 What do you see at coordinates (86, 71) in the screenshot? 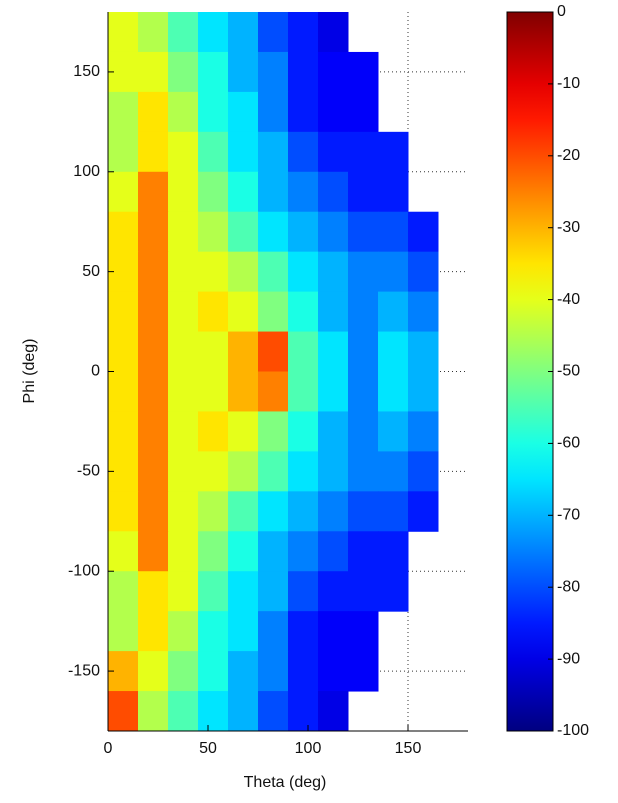
I see `y-tick-label: 150` at bounding box center [86, 71].